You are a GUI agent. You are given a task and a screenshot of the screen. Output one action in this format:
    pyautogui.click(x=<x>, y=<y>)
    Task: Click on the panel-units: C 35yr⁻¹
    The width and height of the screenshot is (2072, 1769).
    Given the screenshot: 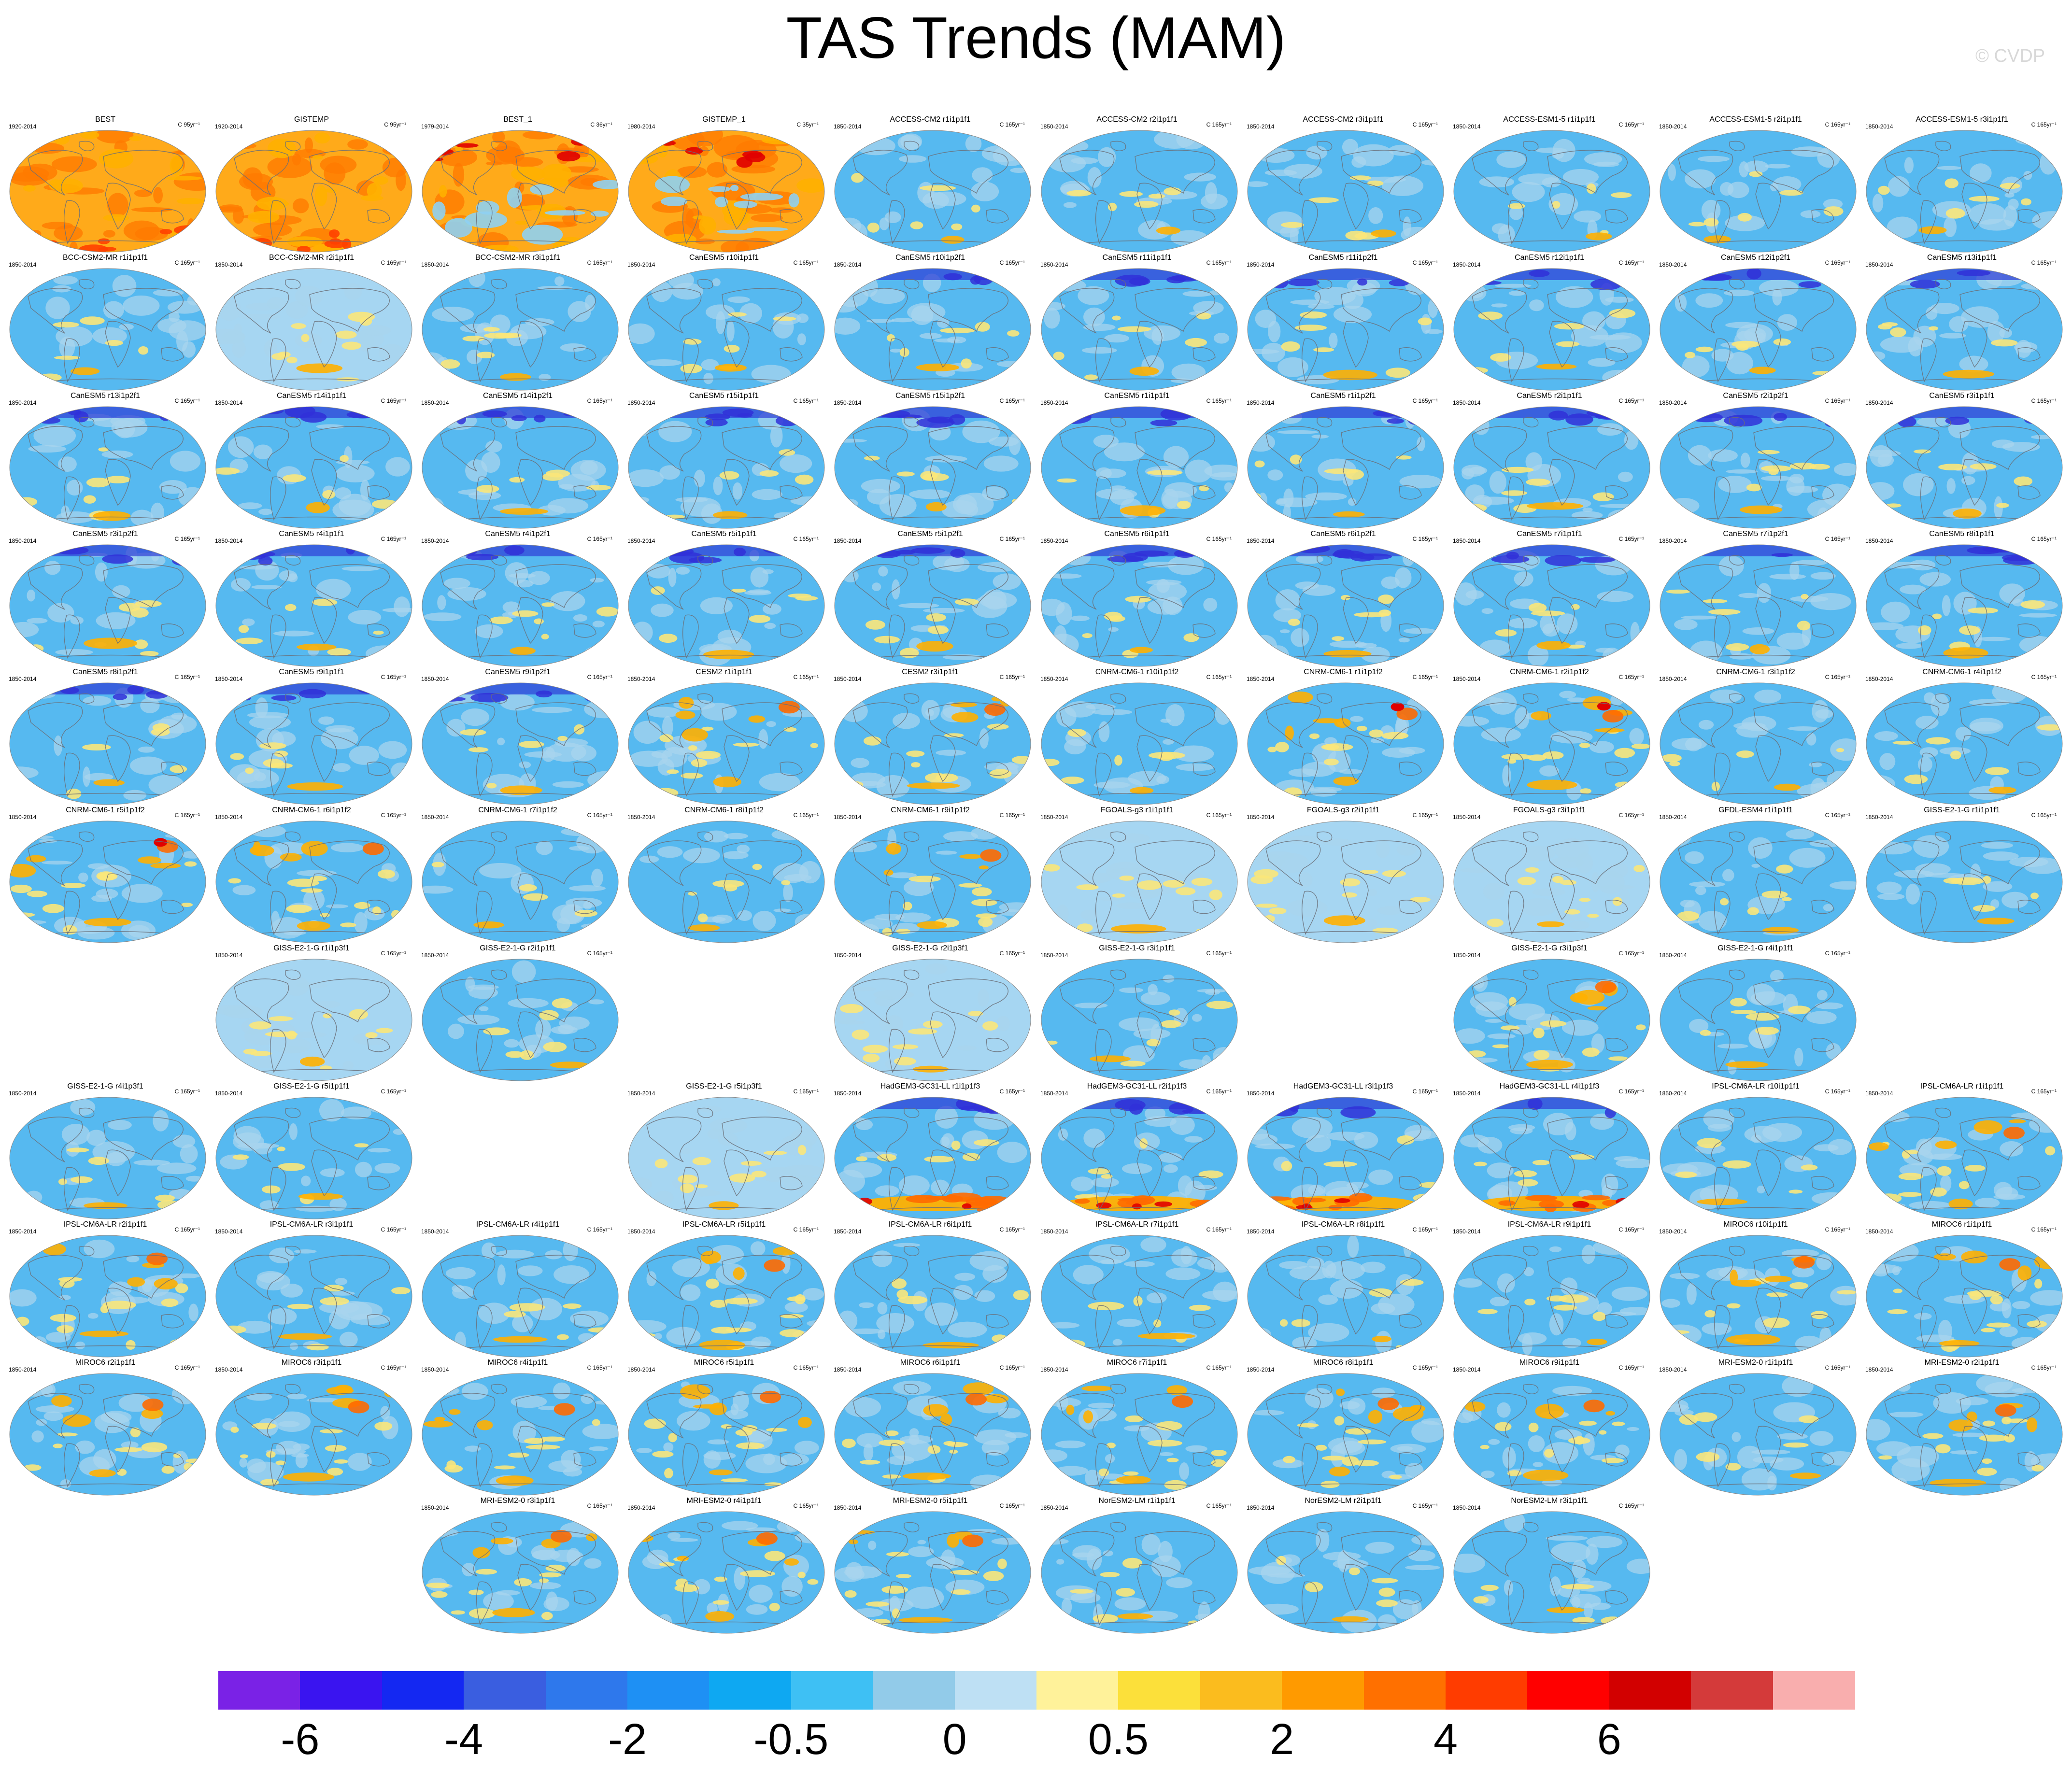 What is the action you would take?
    pyautogui.click(x=808, y=124)
    